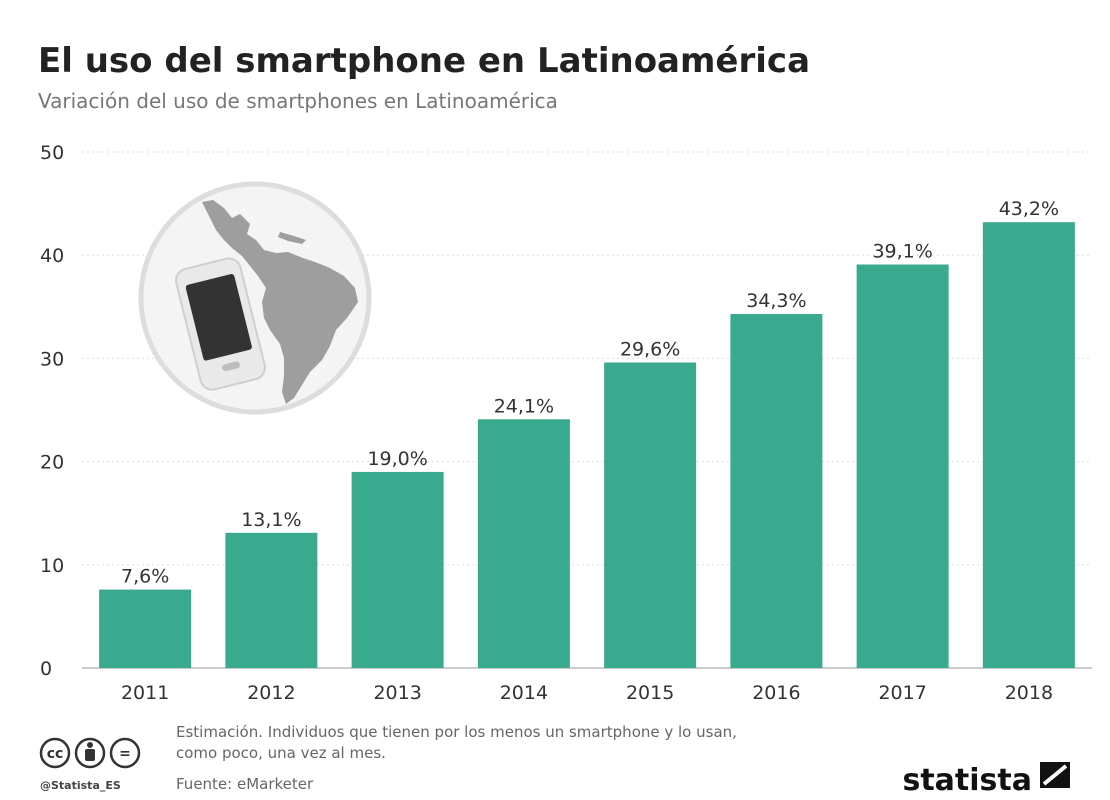 The height and width of the screenshot is (800, 1110). What do you see at coordinates (1029, 209) in the screenshot?
I see `value-label-2018: 43,2%` at bounding box center [1029, 209].